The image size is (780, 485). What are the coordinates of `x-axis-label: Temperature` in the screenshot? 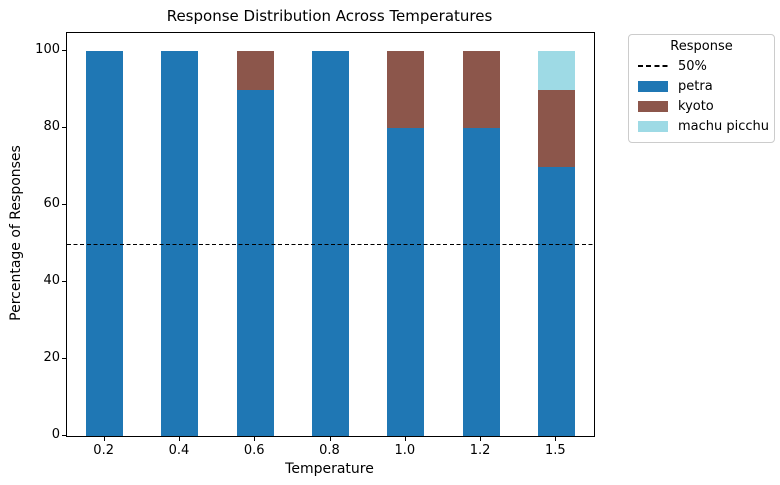 It's located at (329, 469).